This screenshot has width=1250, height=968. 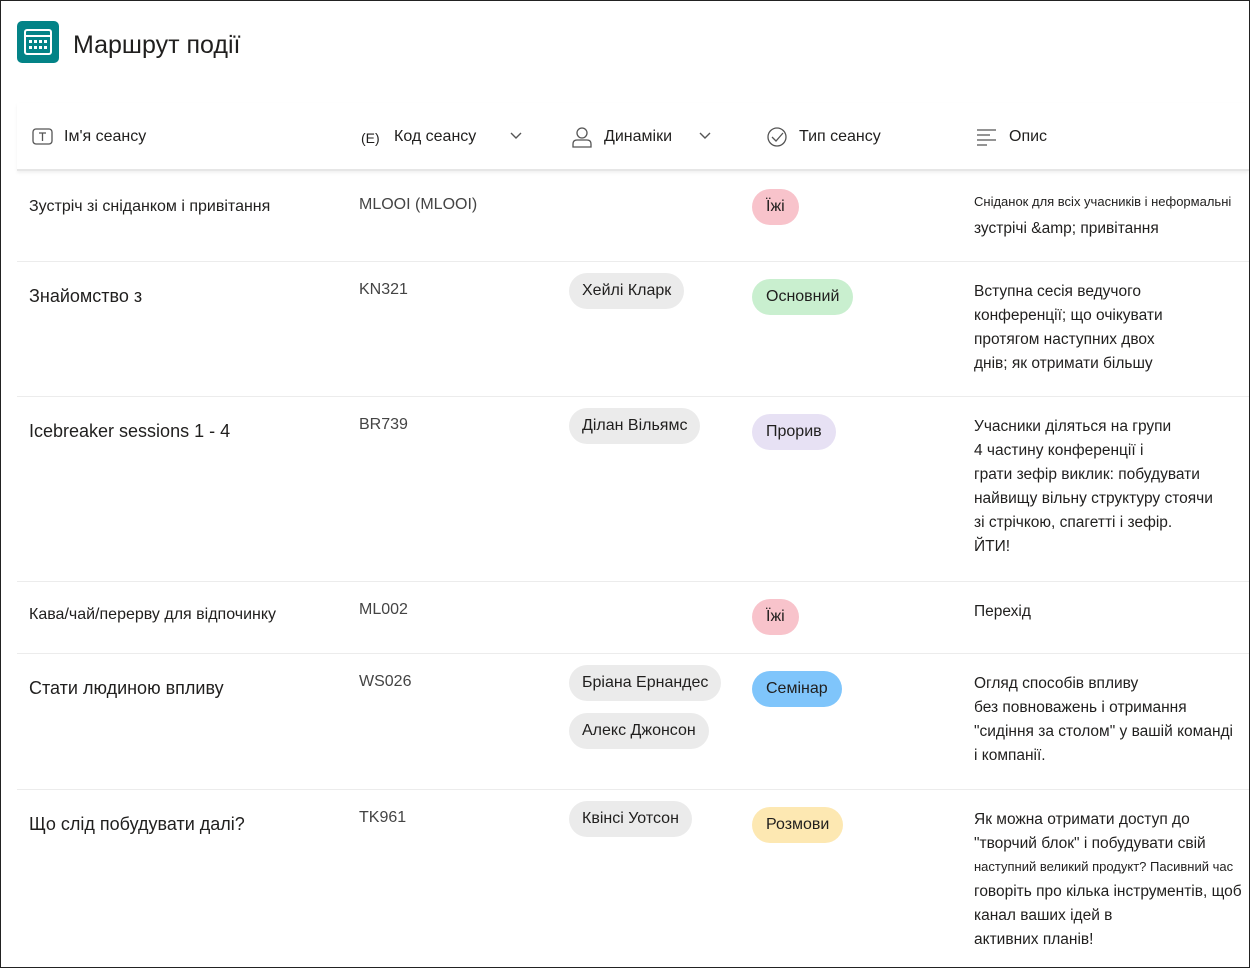 I want to click on description-line: найвищу вільну структуру стоячи, so click(x=1093, y=498).